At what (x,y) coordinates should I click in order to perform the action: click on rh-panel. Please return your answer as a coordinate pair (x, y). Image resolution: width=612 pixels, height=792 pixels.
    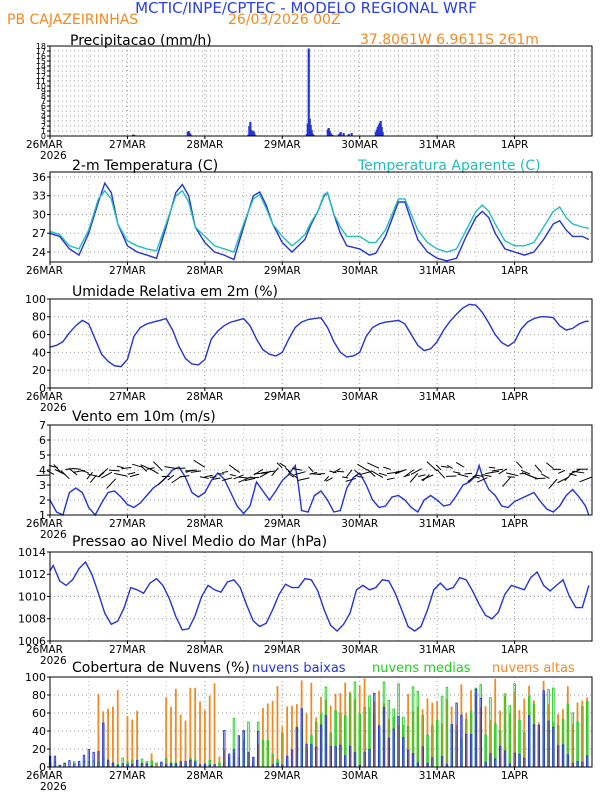
    Looking at the image, I should click on (320, 344).